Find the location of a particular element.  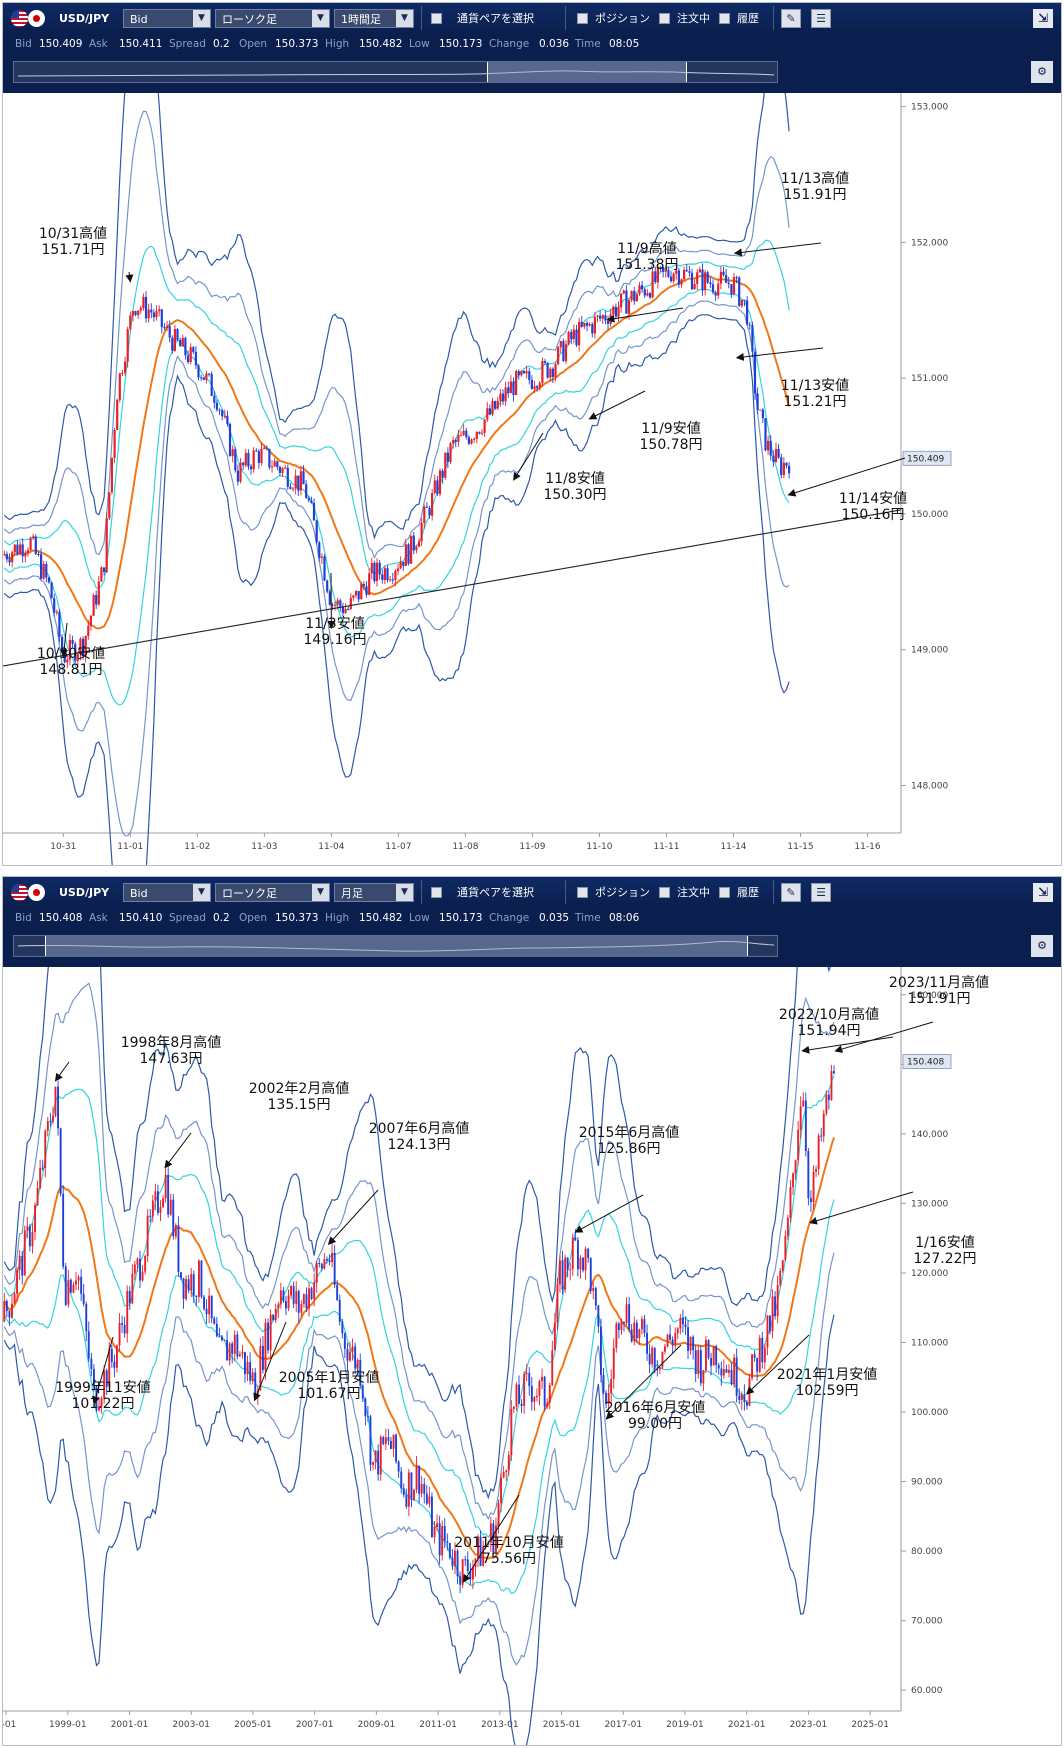

history-label: 履歴 is located at coordinates (748, 18).